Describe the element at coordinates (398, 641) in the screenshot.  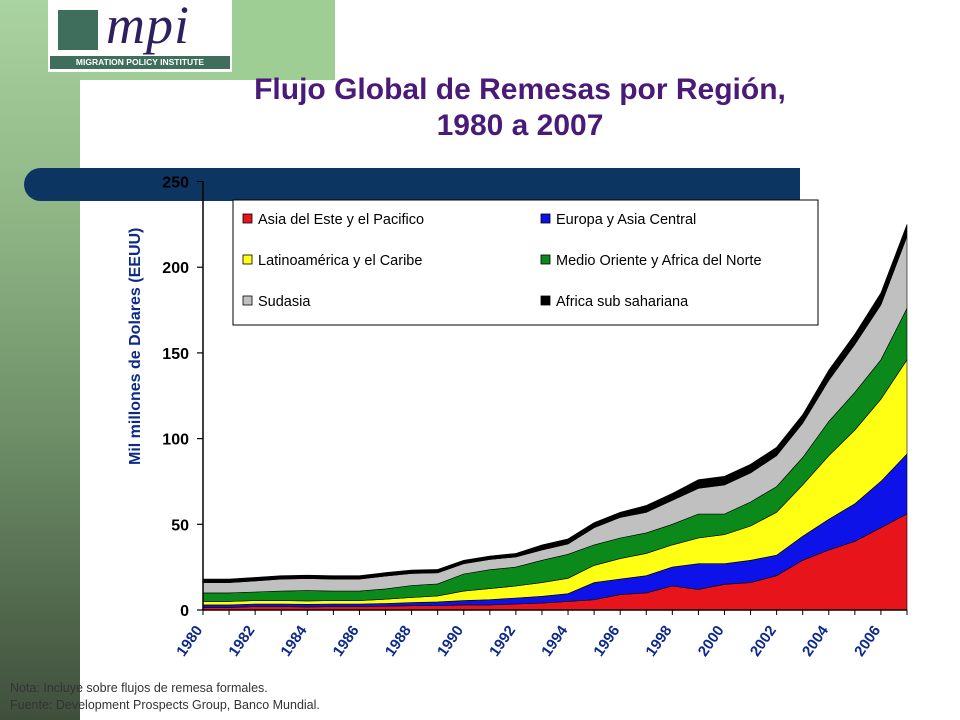
I see `x-tick-label: 1988` at that location.